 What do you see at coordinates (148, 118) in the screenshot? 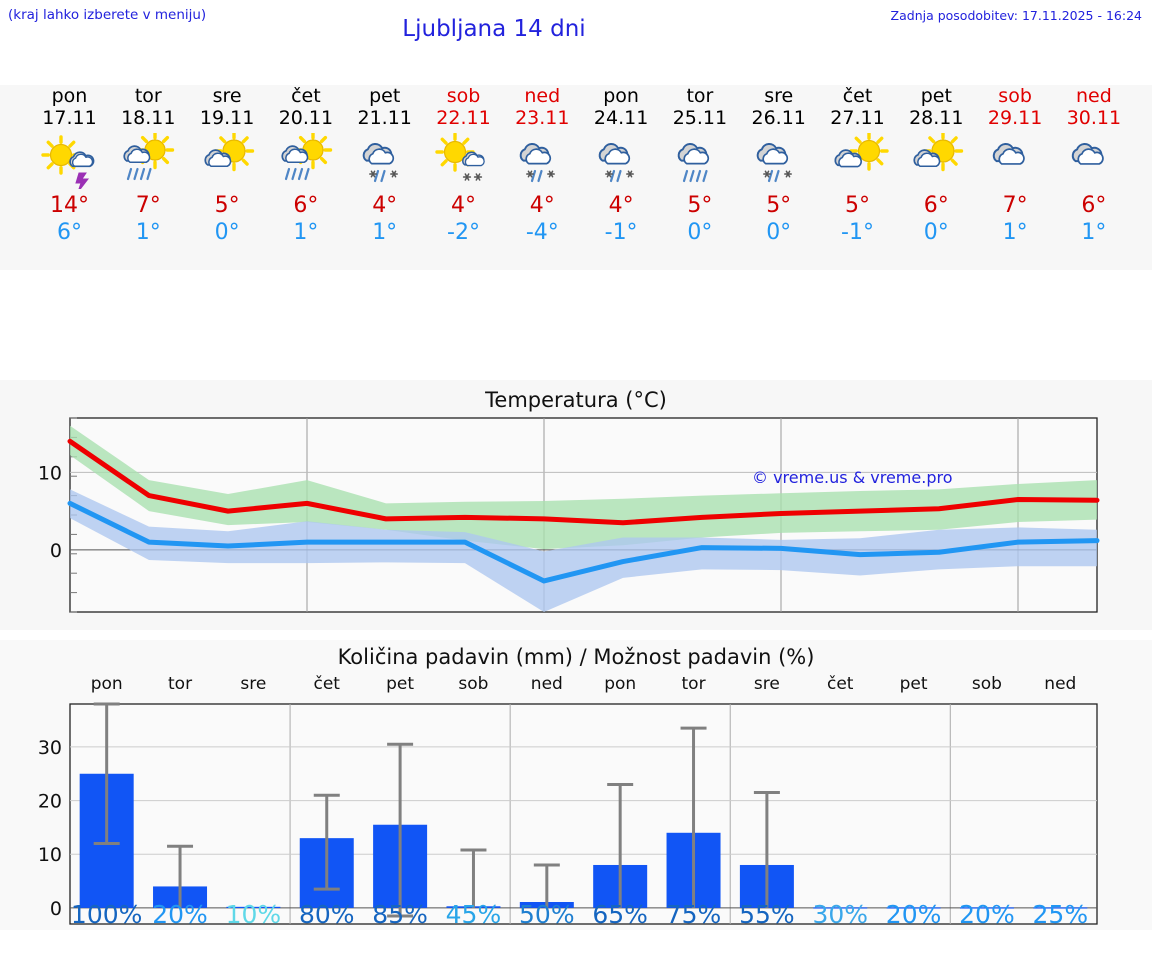
I see `day-date: 18.11` at bounding box center [148, 118].